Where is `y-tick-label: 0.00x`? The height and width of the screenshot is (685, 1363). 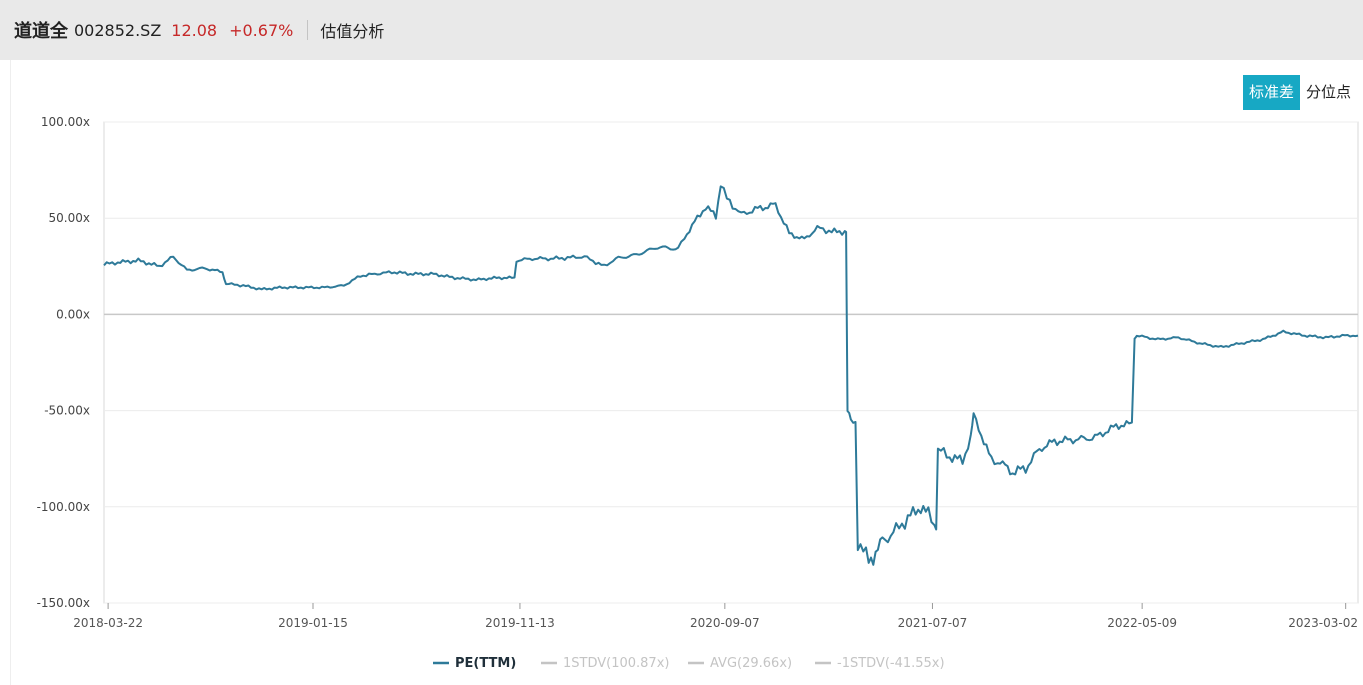
y-tick-label: 0.00x is located at coordinates (73, 314).